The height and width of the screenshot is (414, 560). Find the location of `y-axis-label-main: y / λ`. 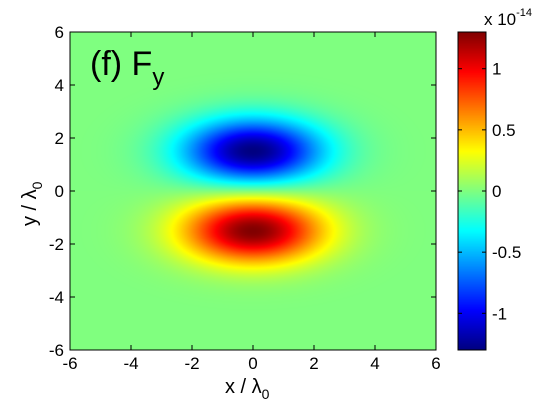

y-axis-label-main: y / λ is located at coordinates (30, 207).